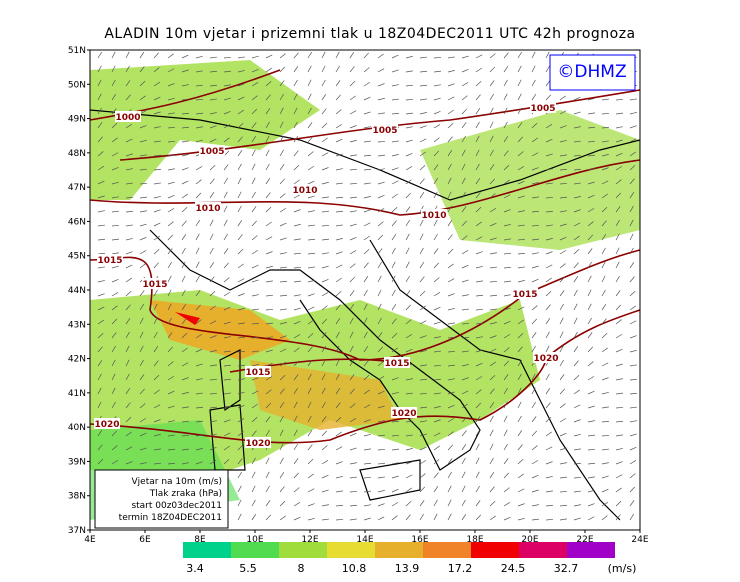 The width and height of the screenshot is (740, 582). I want to click on lon-label: 10E, so click(254, 540).